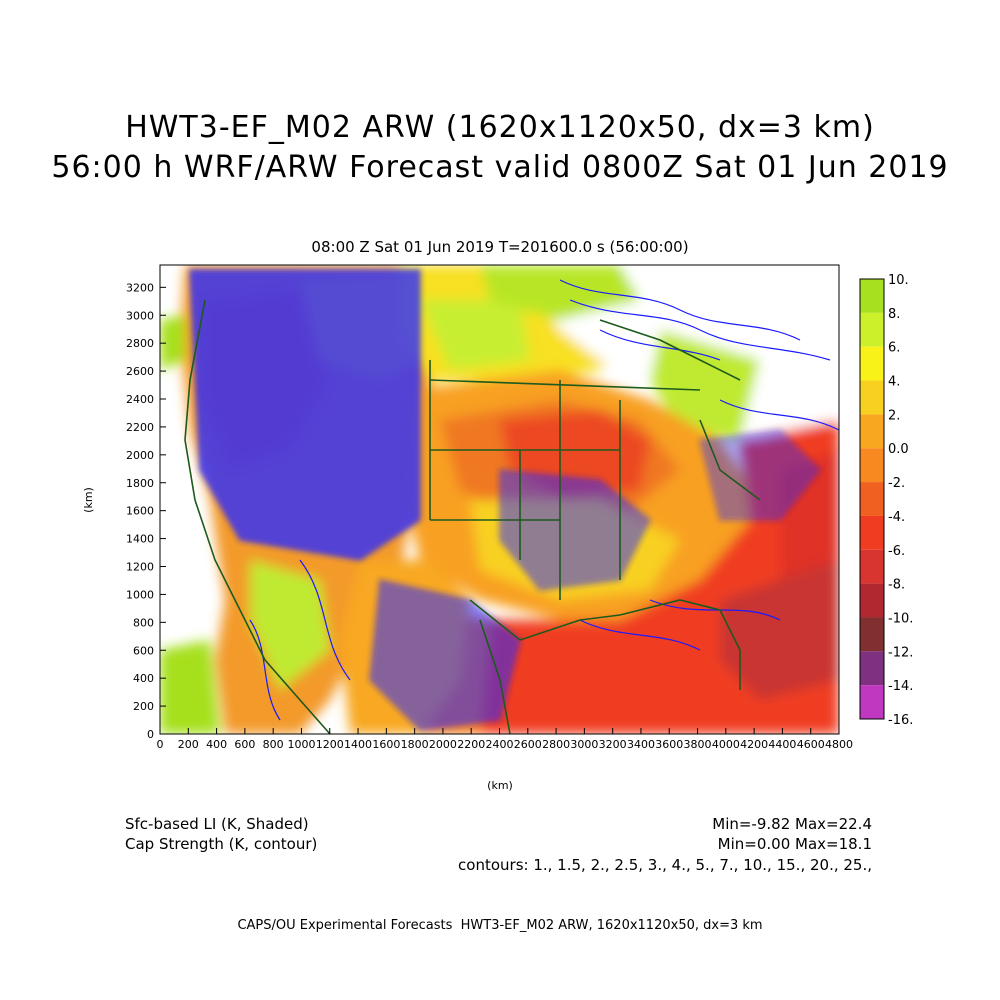 Image resolution: width=1000 pixels, height=1000 pixels. I want to click on colorbar-label: -4., so click(896, 517).